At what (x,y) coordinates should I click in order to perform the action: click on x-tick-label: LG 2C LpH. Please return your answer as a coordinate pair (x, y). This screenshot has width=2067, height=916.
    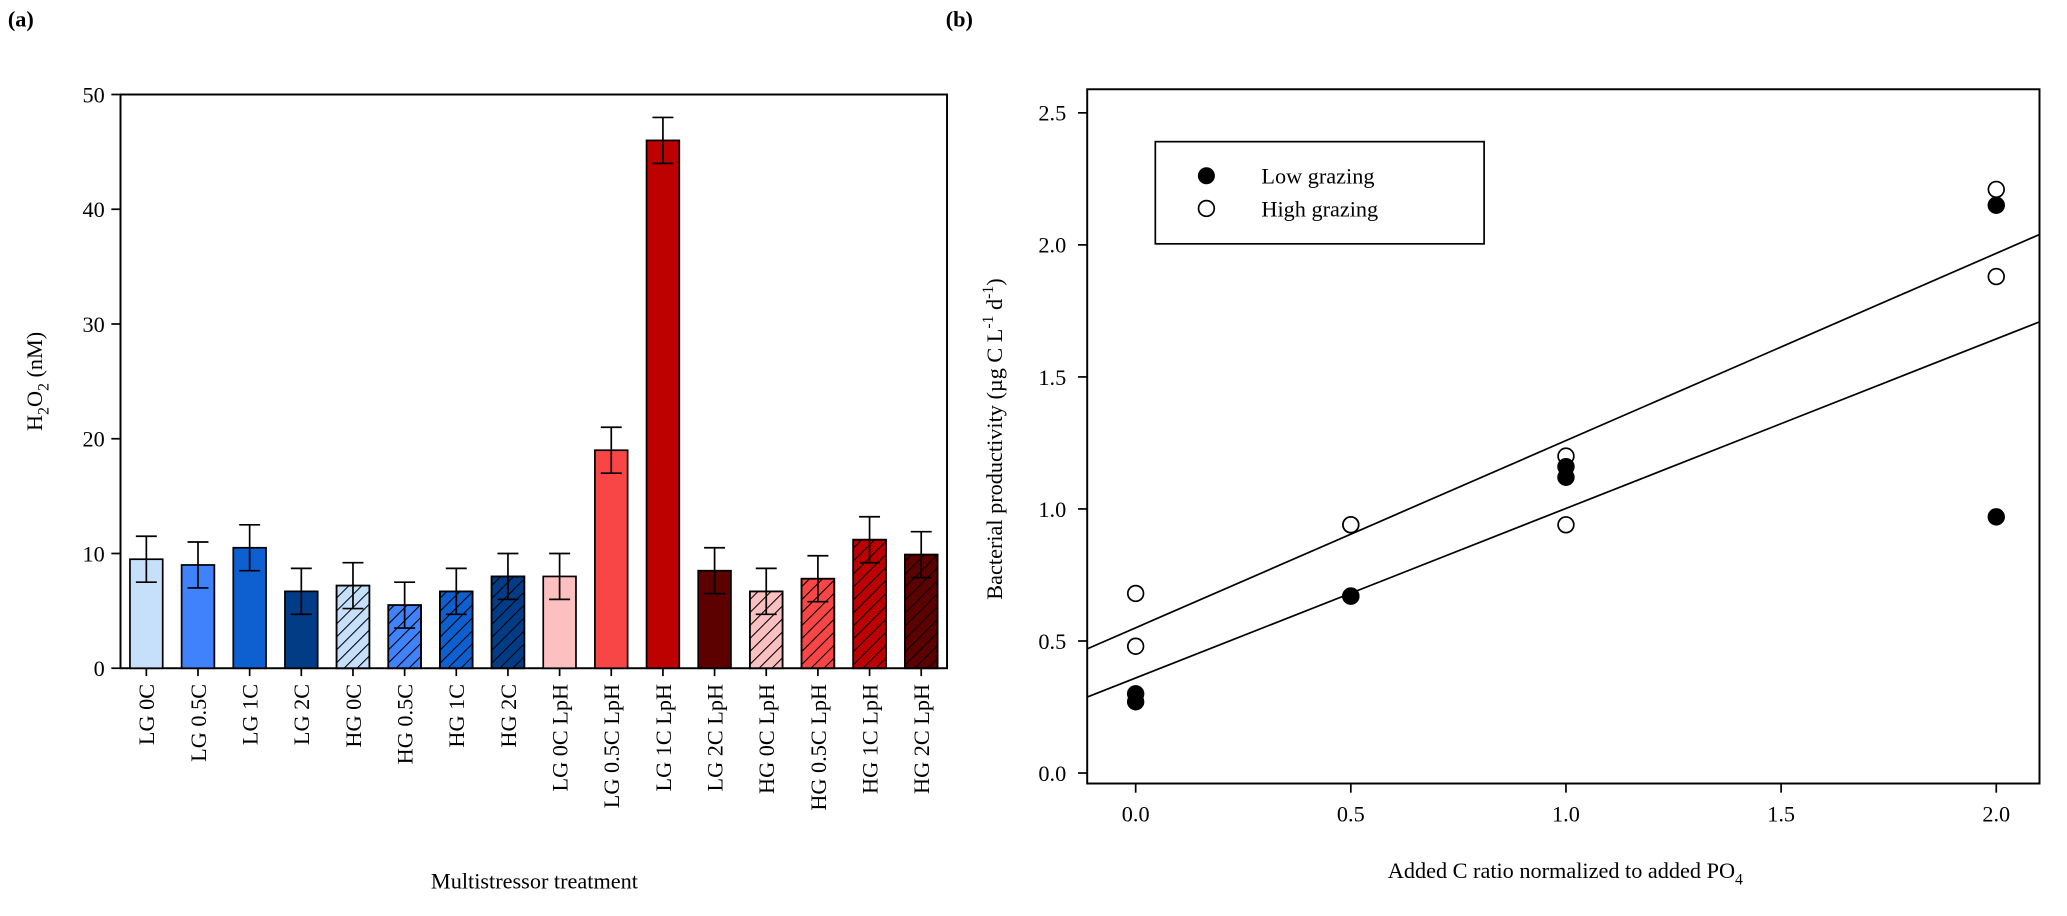
    Looking at the image, I should click on (714, 738).